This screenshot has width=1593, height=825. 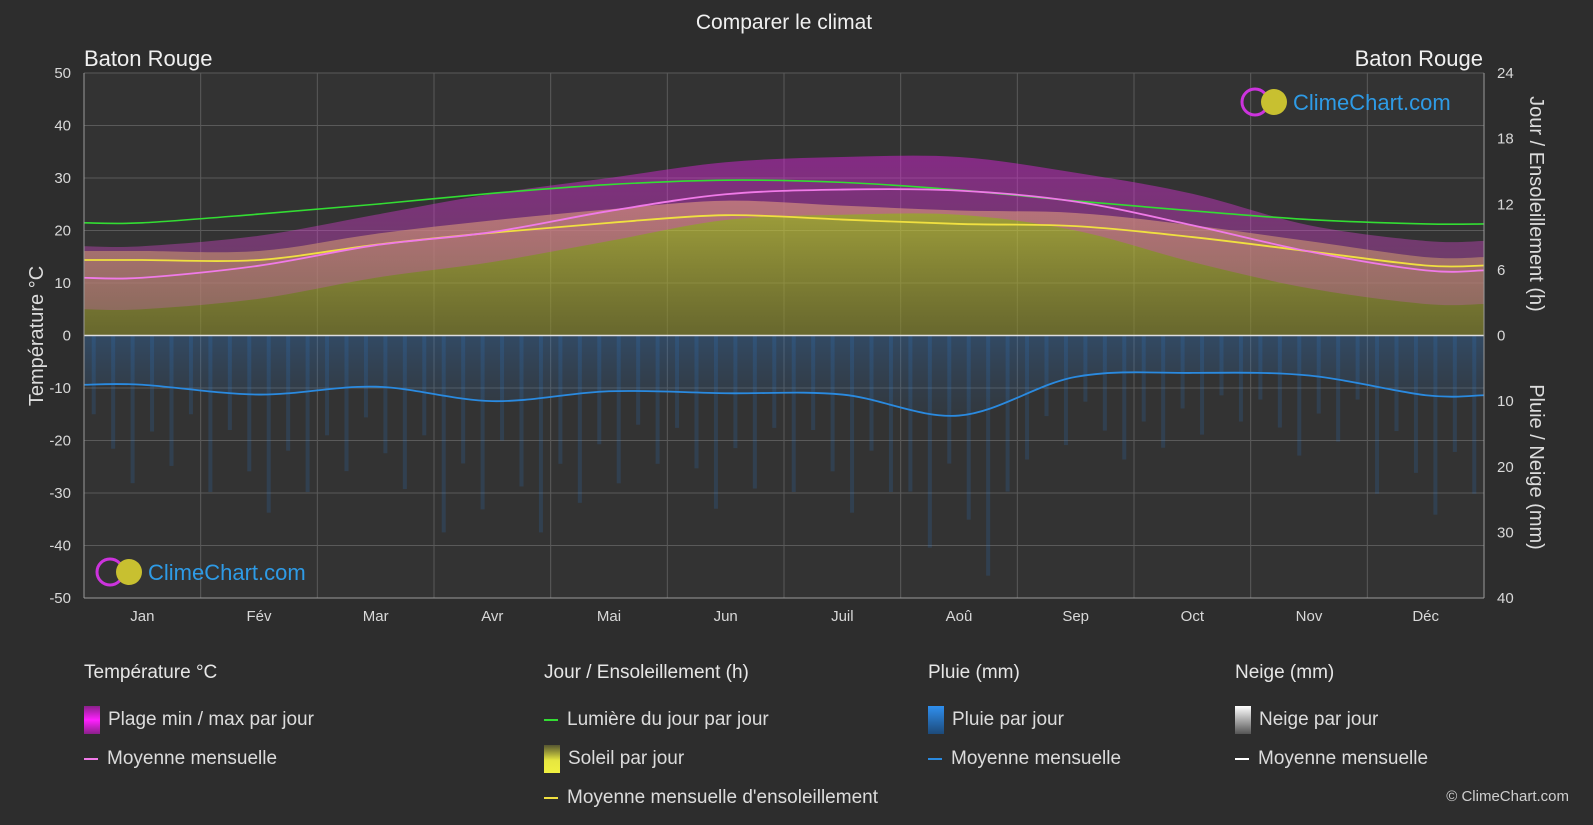 I want to click on y-tick-label-left: 50, so click(x=62, y=73).